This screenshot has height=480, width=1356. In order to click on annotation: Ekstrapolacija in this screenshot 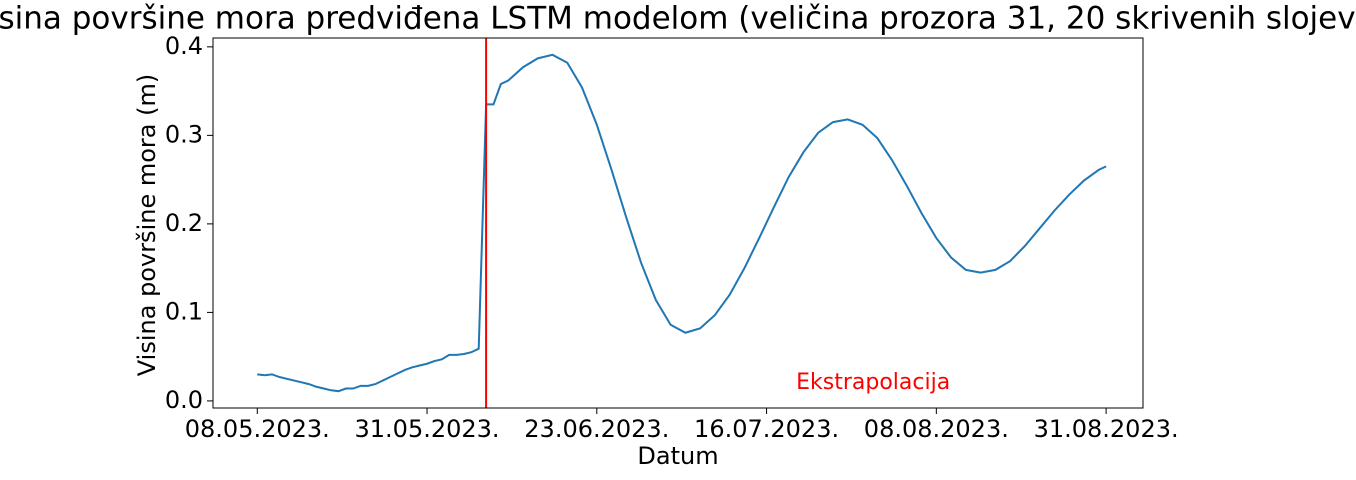, I will do `click(873, 382)`.